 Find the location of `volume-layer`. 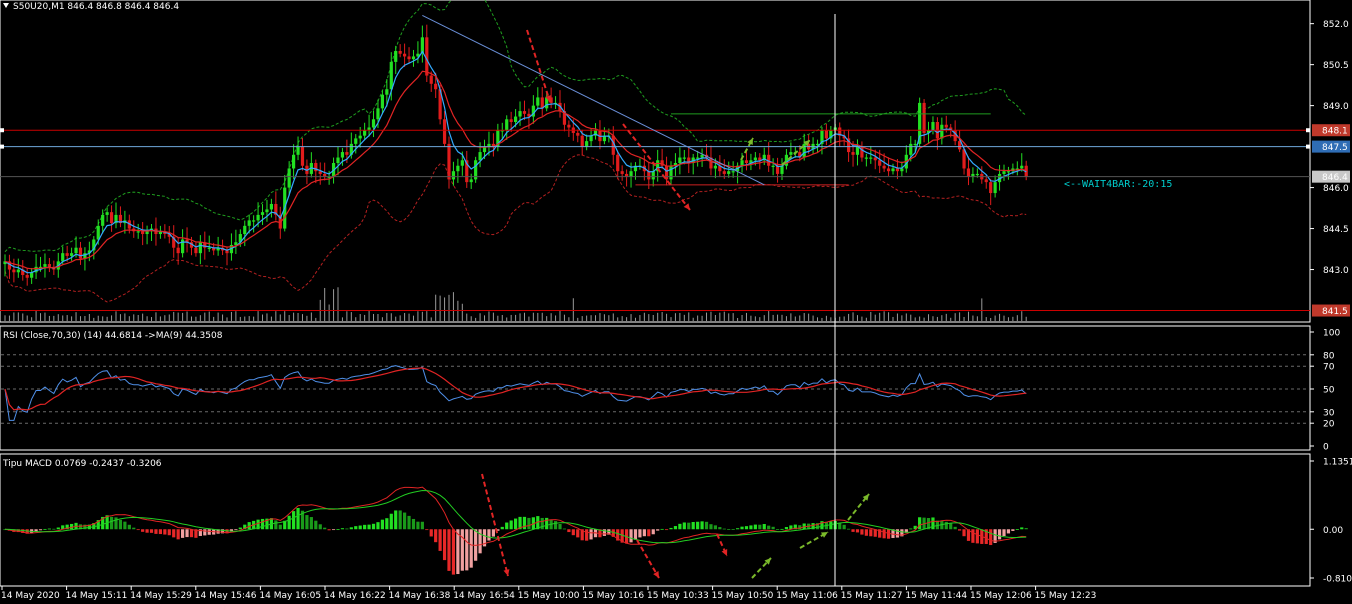

volume-layer is located at coordinates (515, 304).